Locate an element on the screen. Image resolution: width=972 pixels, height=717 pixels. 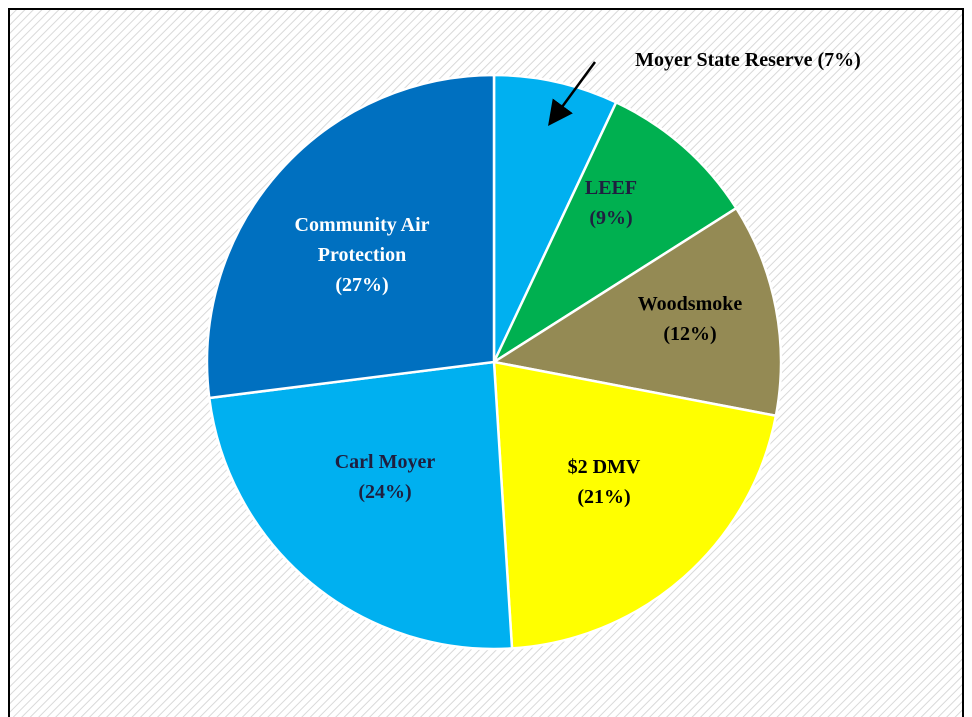
slice-label: Carl Moyer (24%) is located at coordinates (385, 477).